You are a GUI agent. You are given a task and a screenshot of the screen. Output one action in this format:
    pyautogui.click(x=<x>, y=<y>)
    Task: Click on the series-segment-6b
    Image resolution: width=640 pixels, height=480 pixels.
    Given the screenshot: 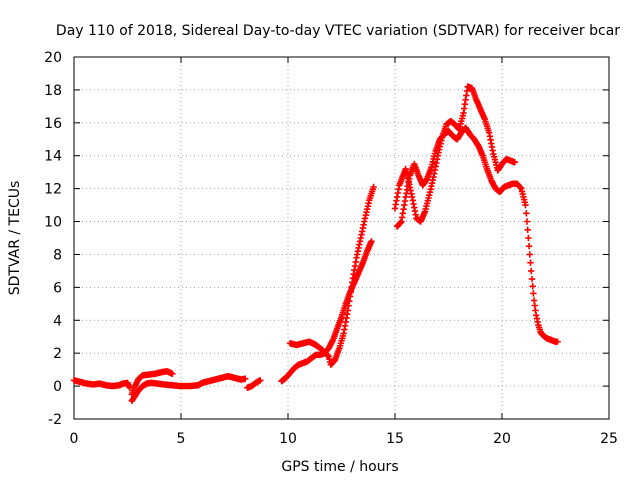 What is the action you would take?
    pyautogui.click(x=454, y=154)
    